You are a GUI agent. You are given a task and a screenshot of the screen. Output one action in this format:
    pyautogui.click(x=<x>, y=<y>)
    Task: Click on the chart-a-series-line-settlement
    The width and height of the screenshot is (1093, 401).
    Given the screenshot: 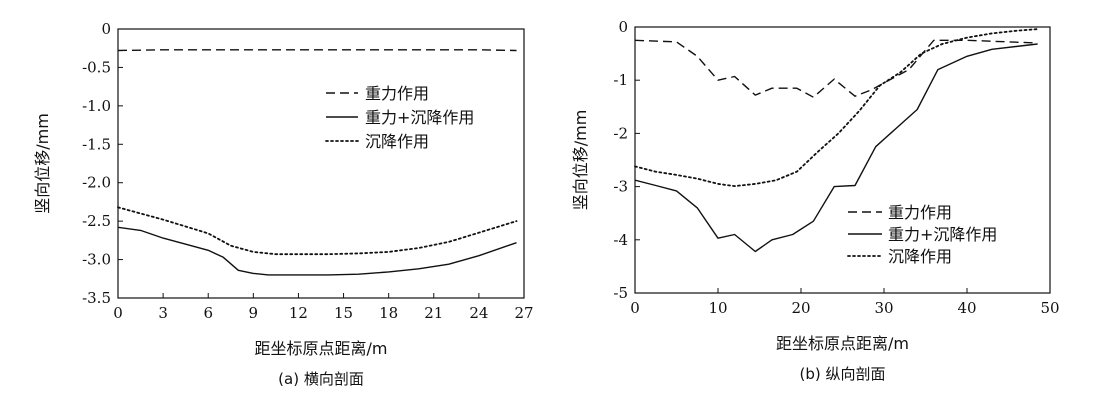 What is the action you would take?
    pyautogui.click(x=317, y=231)
    